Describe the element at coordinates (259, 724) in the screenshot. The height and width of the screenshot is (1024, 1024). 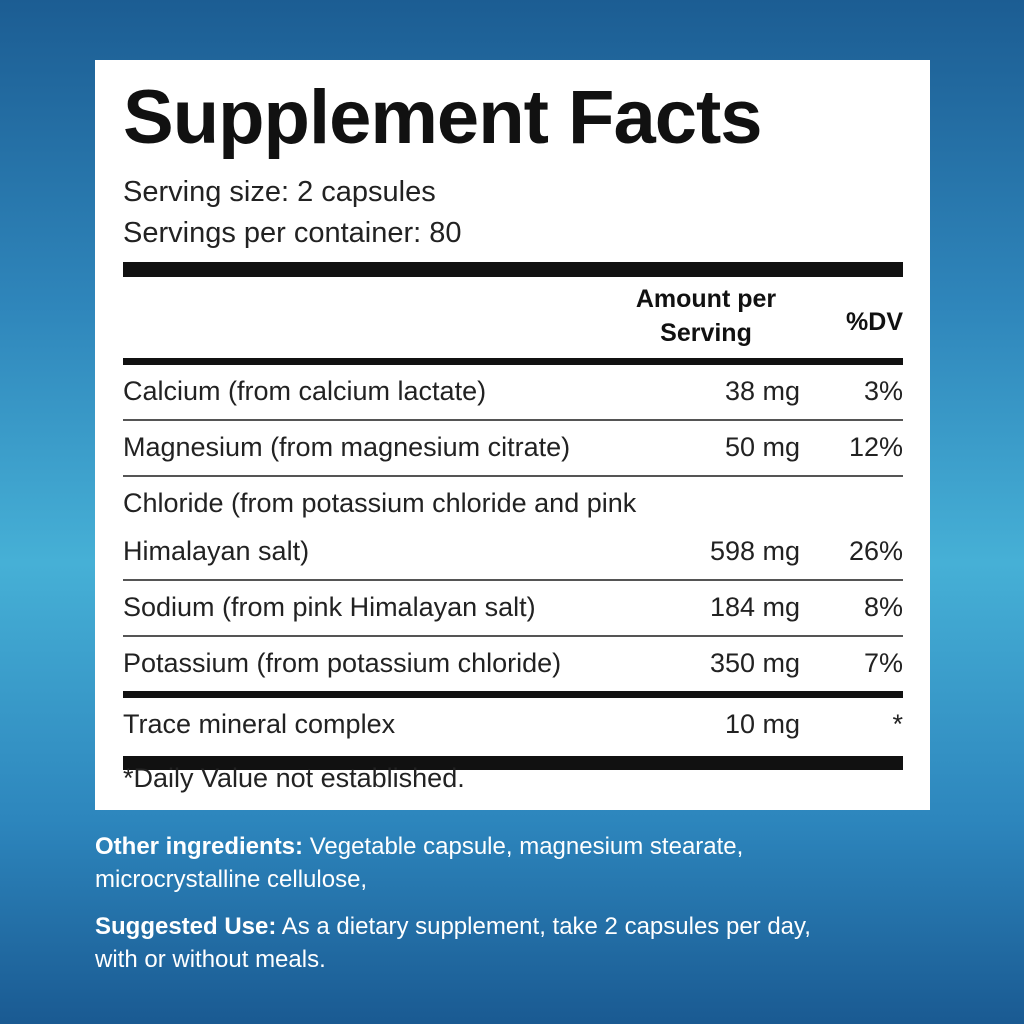
I see `nutrient-name: Trace mineral complex` at that location.